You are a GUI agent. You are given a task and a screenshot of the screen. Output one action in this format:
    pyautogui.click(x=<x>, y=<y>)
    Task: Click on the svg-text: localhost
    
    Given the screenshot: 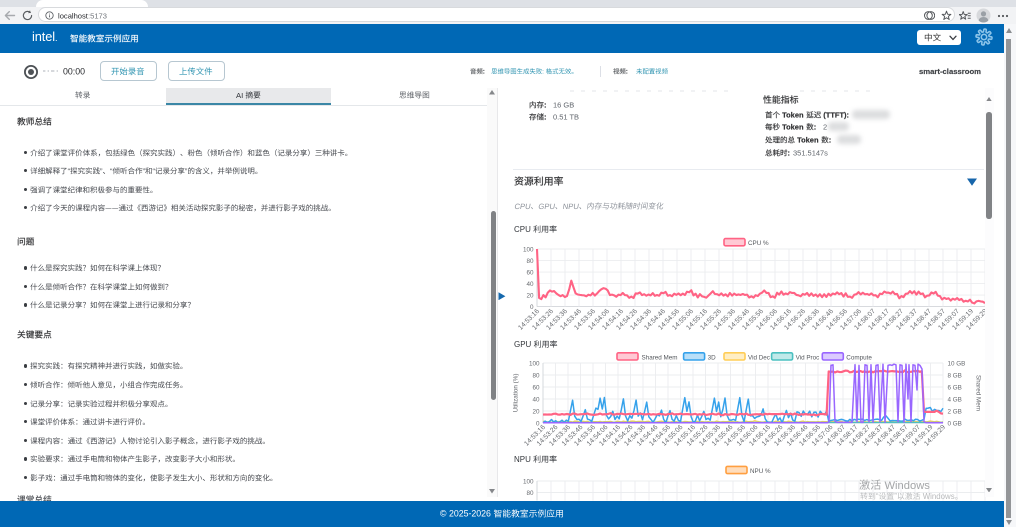 What is the action you would take?
    pyautogui.click(x=73, y=15)
    